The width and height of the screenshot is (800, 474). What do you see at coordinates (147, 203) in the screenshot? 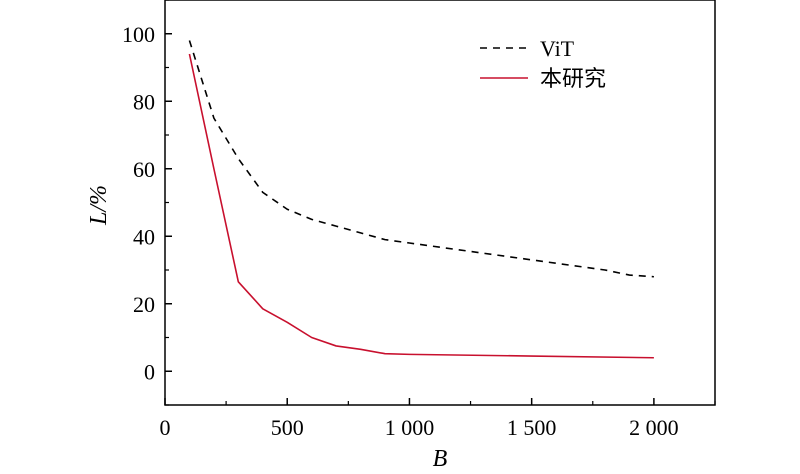
I see `y-axis-ticks: 0 20 40 60 80 100` at bounding box center [147, 203].